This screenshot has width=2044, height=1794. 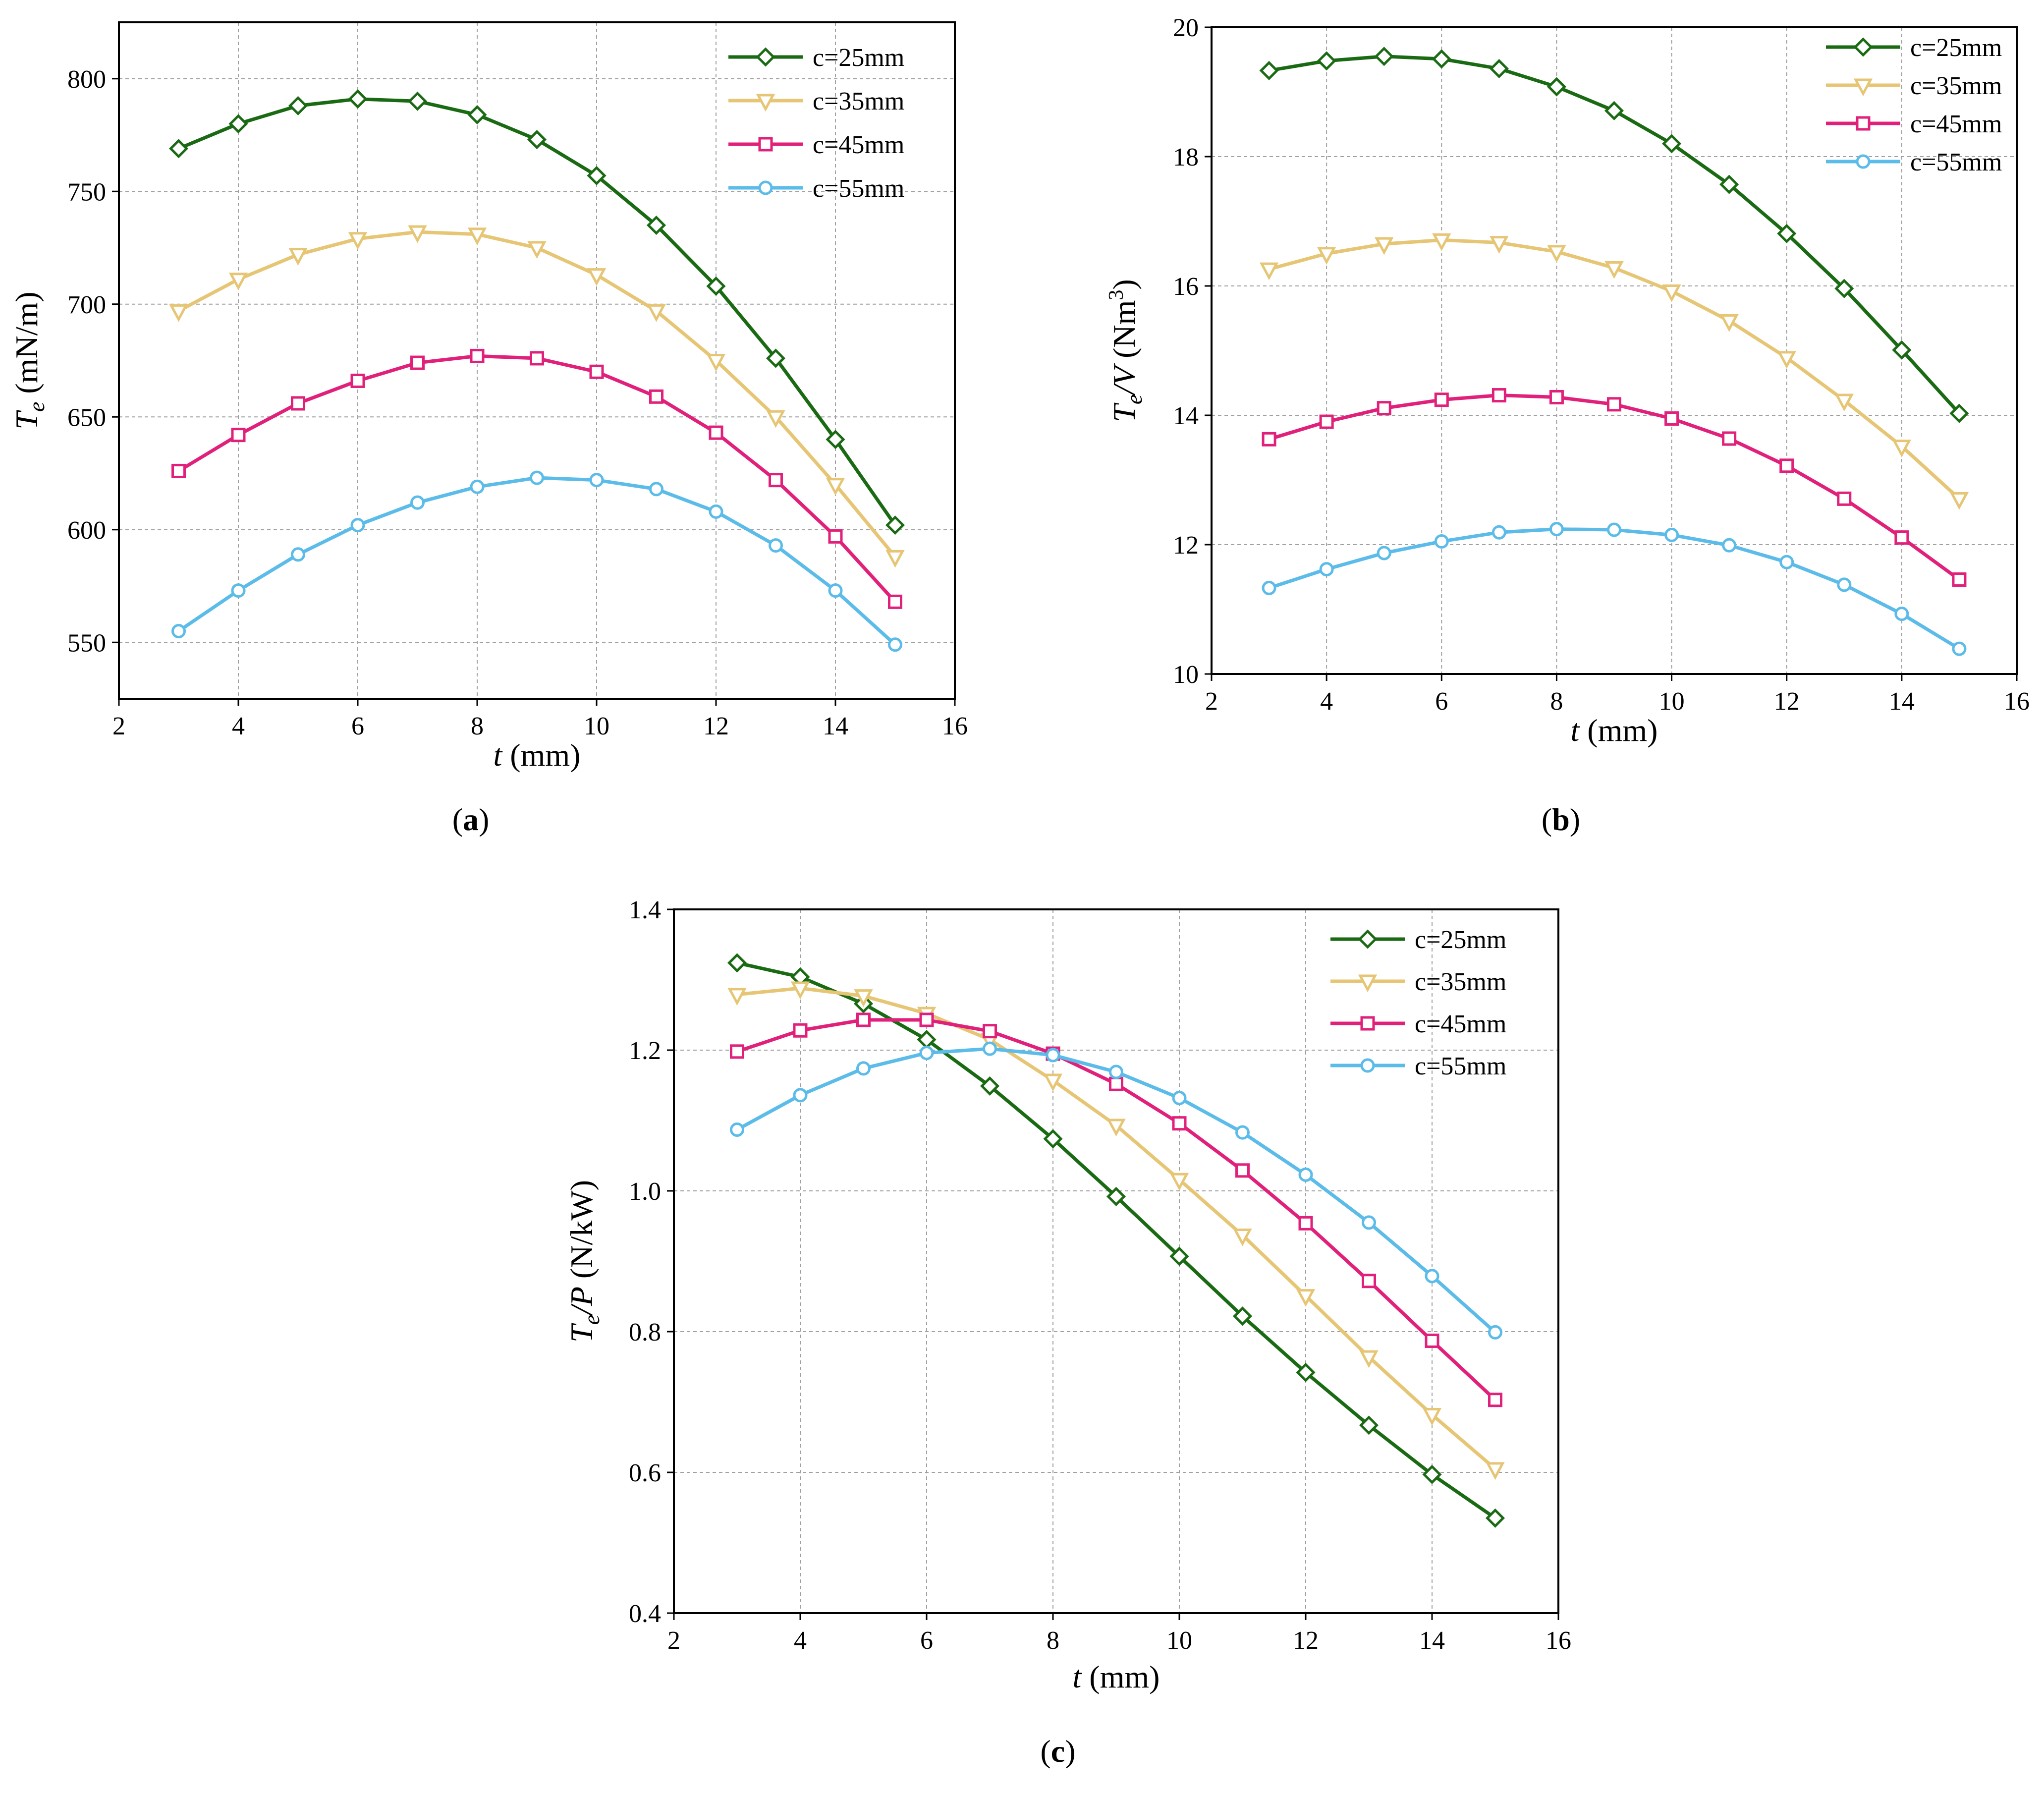 I want to click on chart-c-xtick-label-1: 4, so click(x=800, y=1640).